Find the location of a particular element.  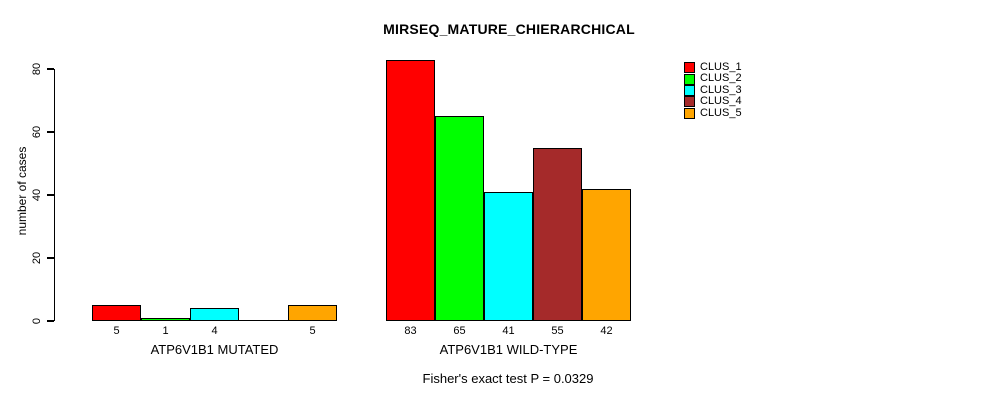

y-axis-label: number of cases is located at coordinates (22, 191).